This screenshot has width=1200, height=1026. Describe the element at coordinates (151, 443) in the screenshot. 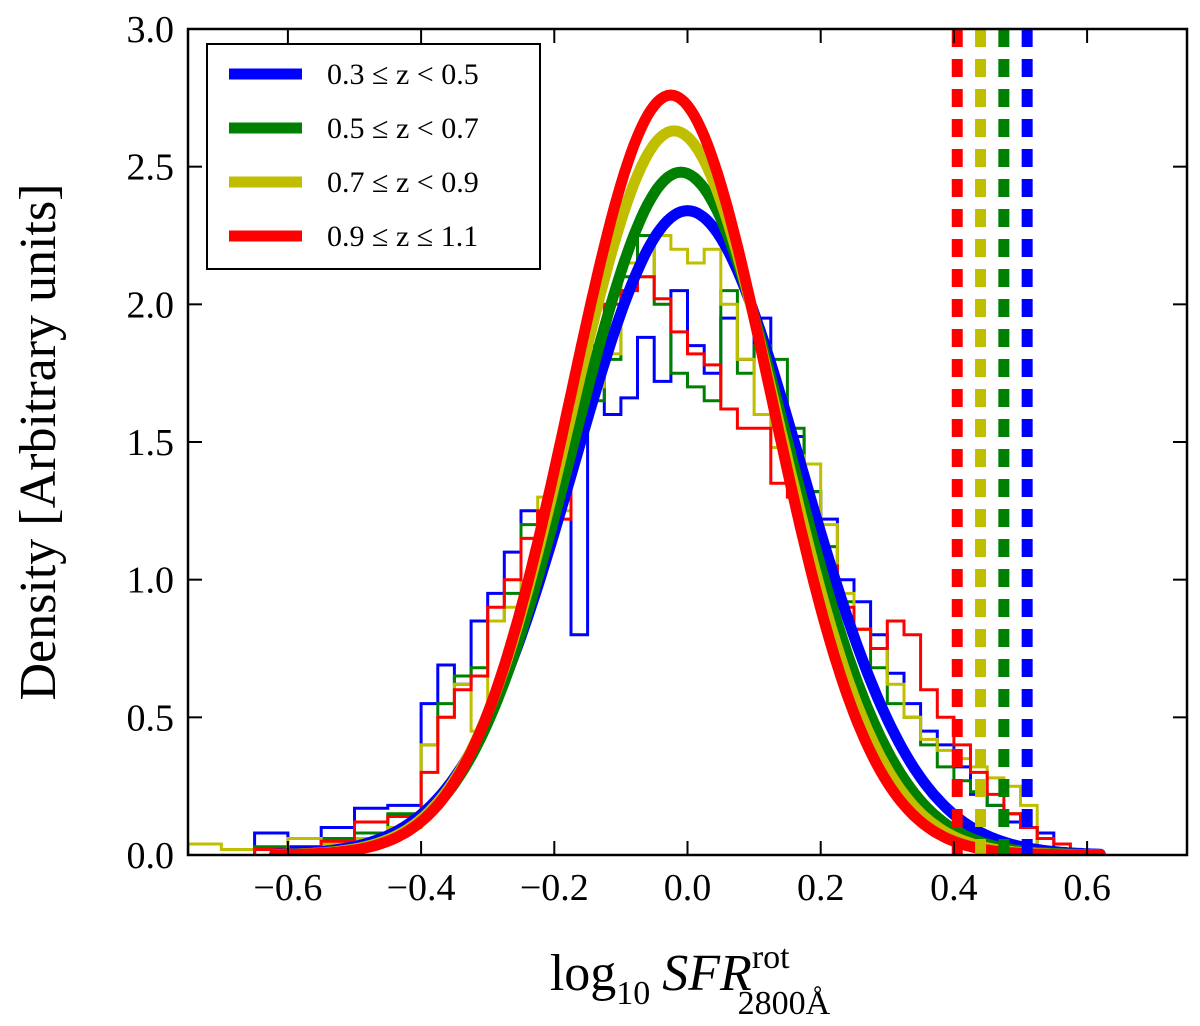

I see `y-tick-label: 1.5` at that location.